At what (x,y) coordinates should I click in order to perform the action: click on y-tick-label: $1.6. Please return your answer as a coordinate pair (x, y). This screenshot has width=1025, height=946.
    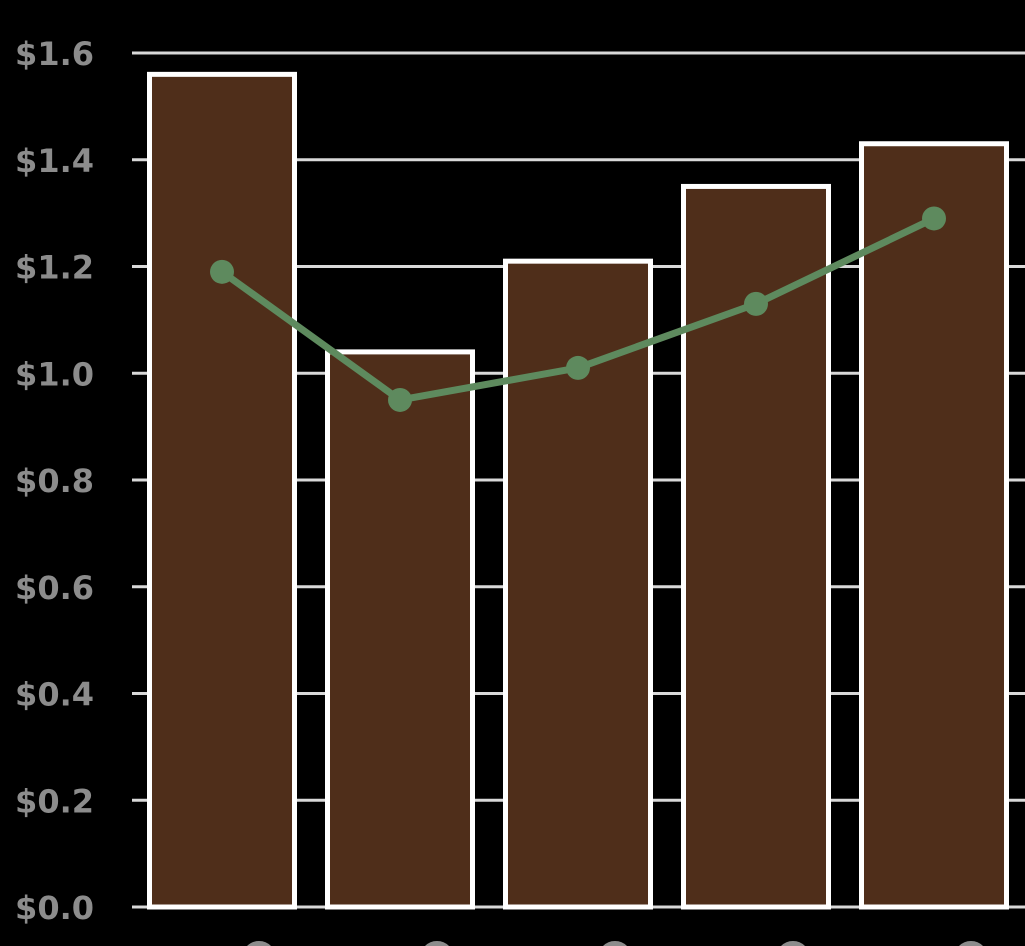
    Looking at the image, I should click on (54, 54).